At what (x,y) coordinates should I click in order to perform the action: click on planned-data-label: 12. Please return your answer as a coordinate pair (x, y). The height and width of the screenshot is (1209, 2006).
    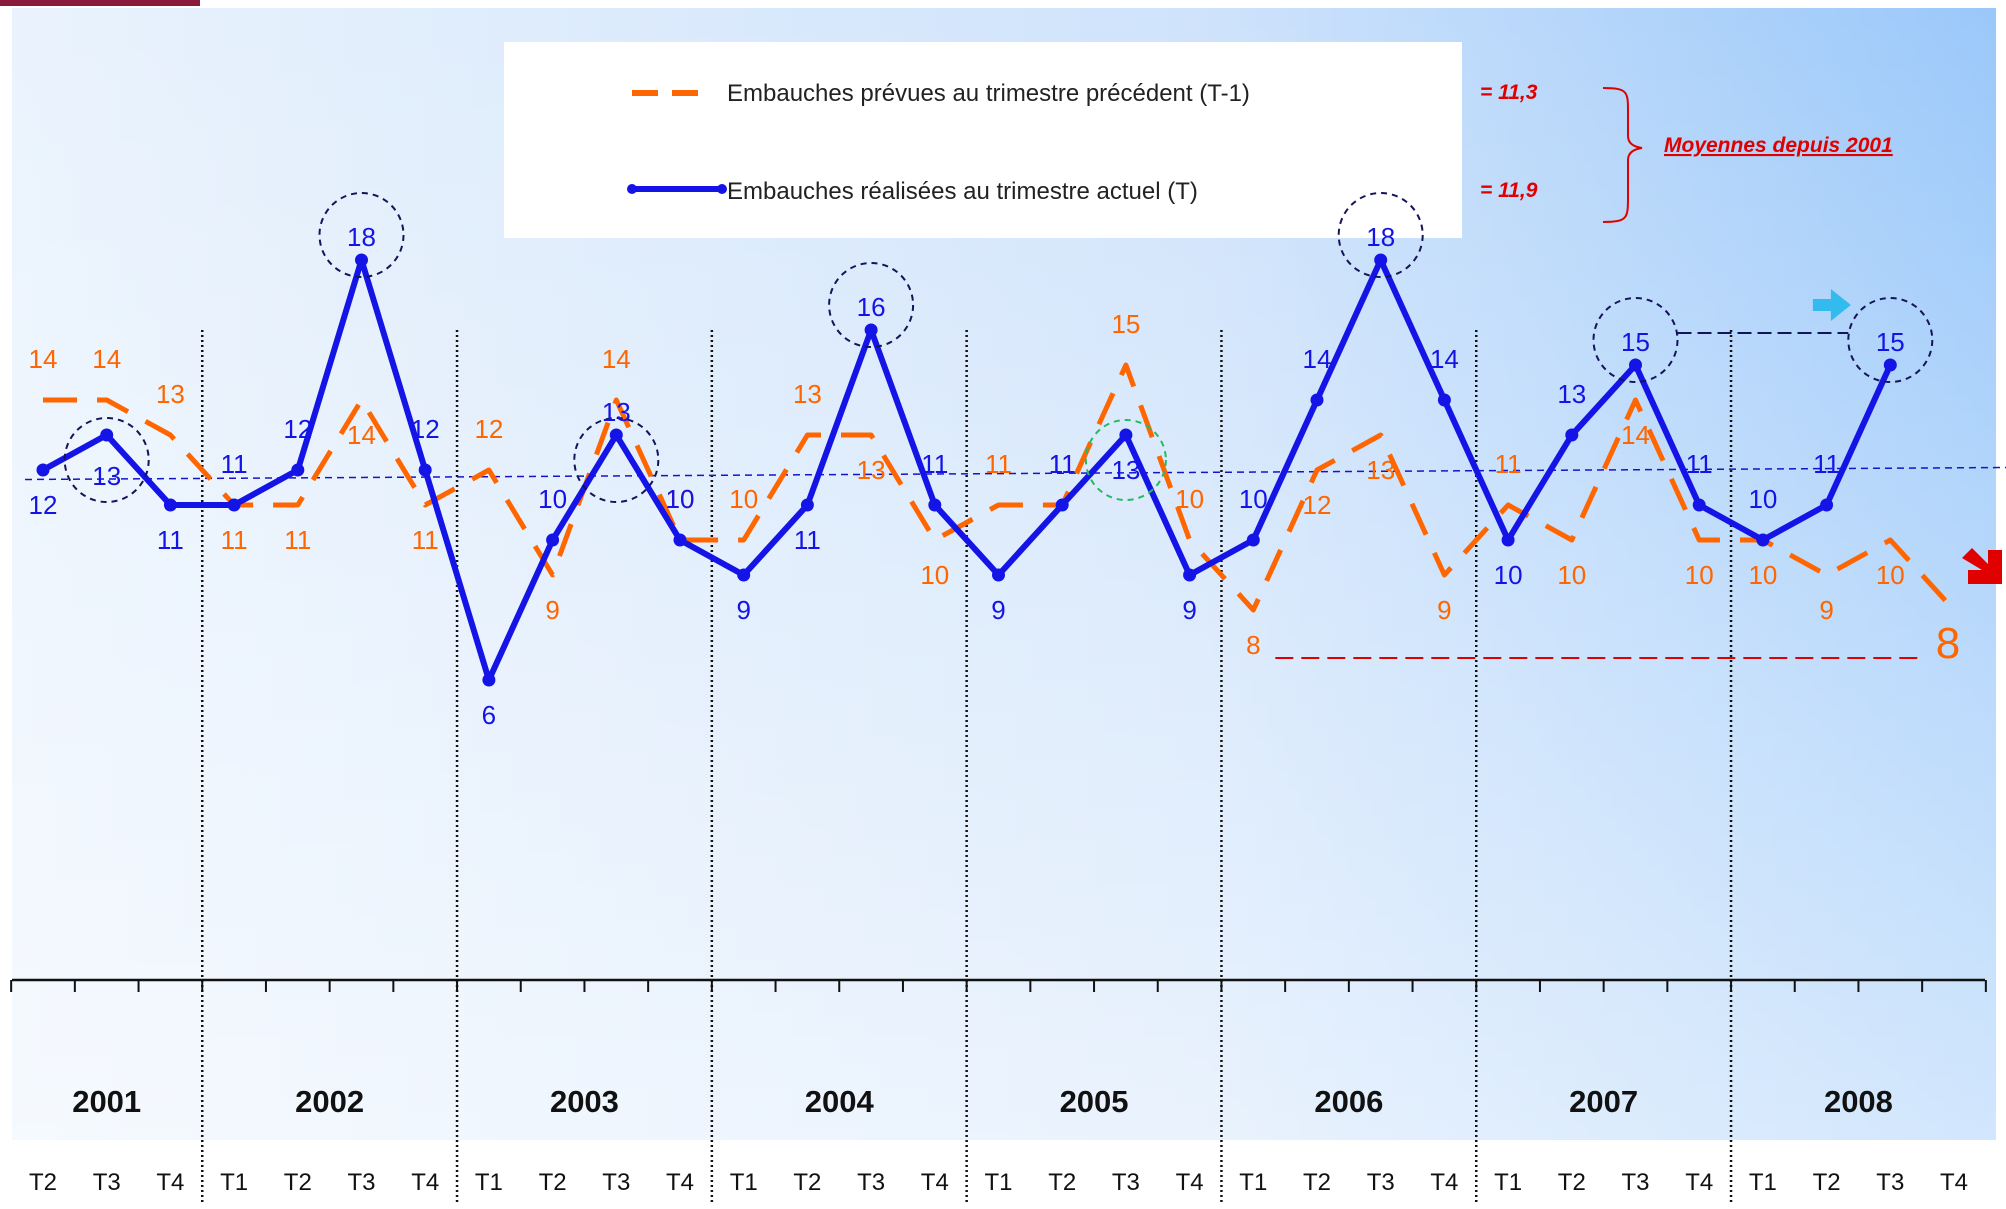
    Looking at the image, I should click on (1317, 505).